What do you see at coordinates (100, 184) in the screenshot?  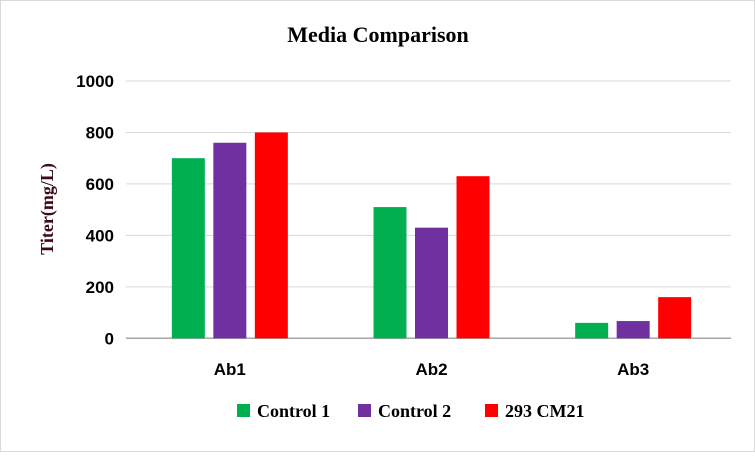 I see `y-tick-label: 600` at bounding box center [100, 184].